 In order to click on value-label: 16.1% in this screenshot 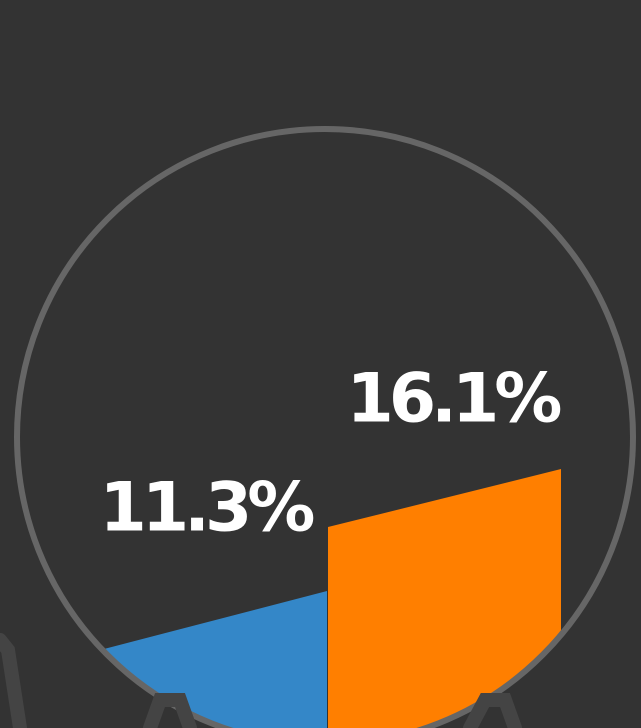, I will do `click(454, 399)`.